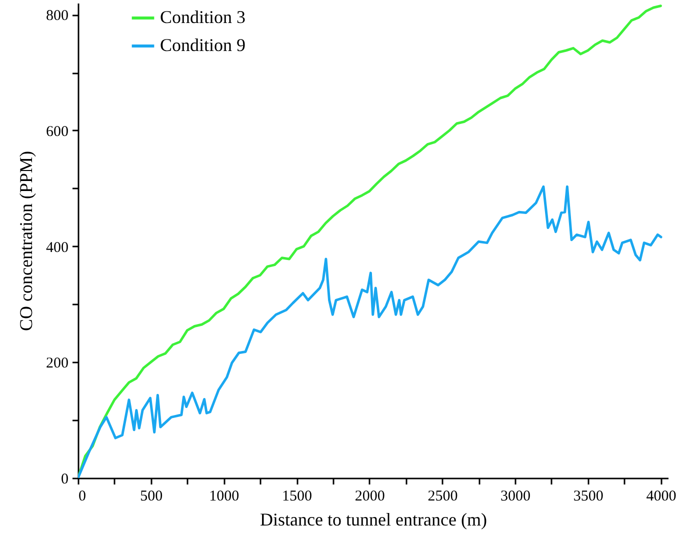 Image resolution: width=676 pixels, height=542 pixels. What do you see at coordinates (224, 496) in the screenshot?
I see `x-tick-label: 1000` at bounding box center [224, 496].